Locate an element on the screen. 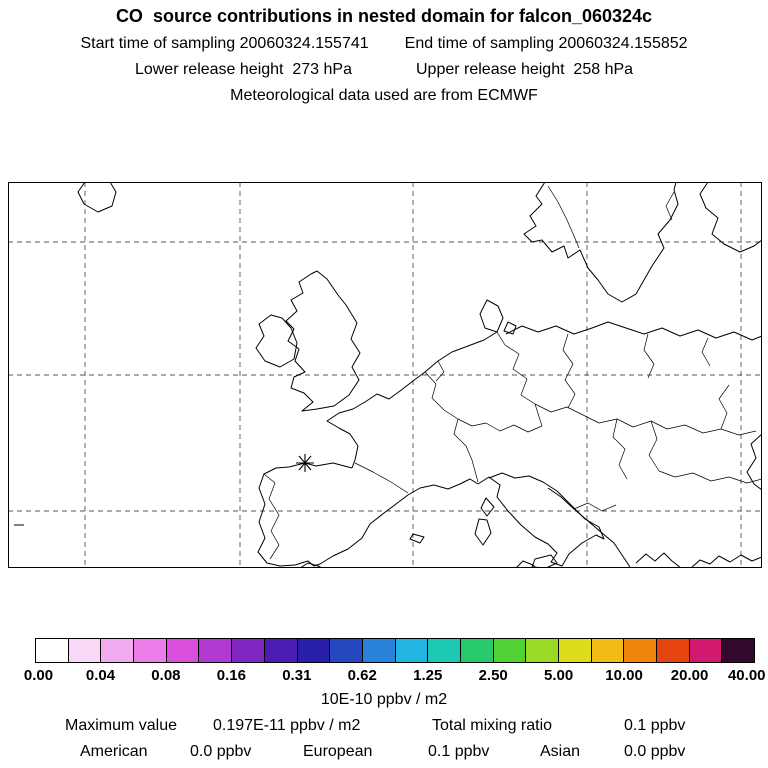 The height and width of the screenshot is (768, 768). colorbar is located at coordinates (395, 650).